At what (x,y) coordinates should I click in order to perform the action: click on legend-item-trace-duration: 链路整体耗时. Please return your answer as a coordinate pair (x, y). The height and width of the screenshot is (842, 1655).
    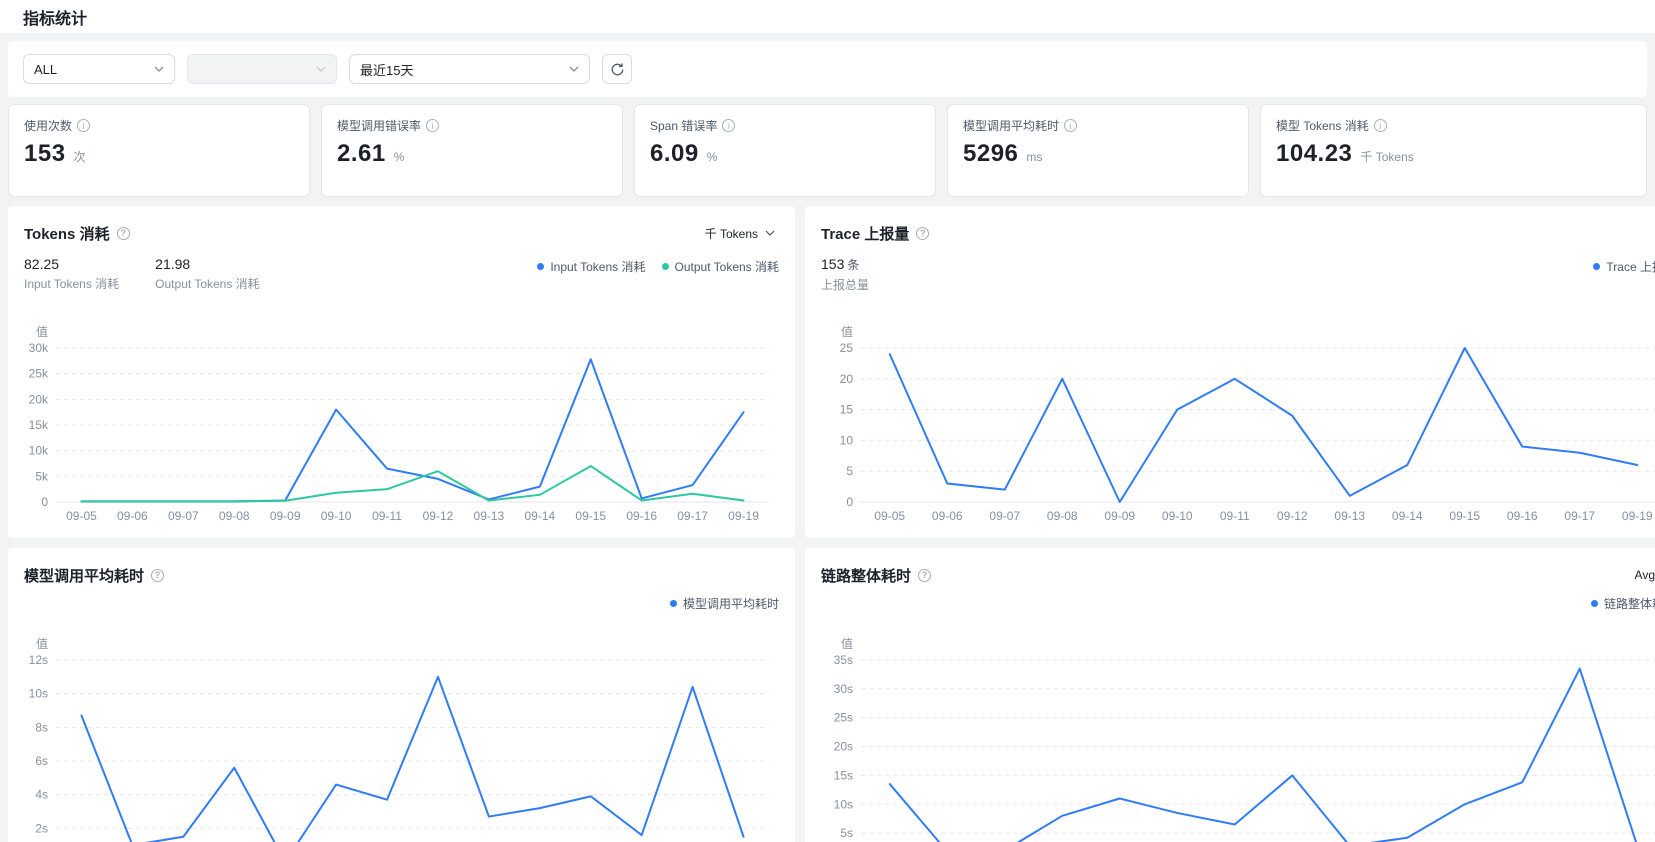
    Looking at the image, I should click on (1622, 603).